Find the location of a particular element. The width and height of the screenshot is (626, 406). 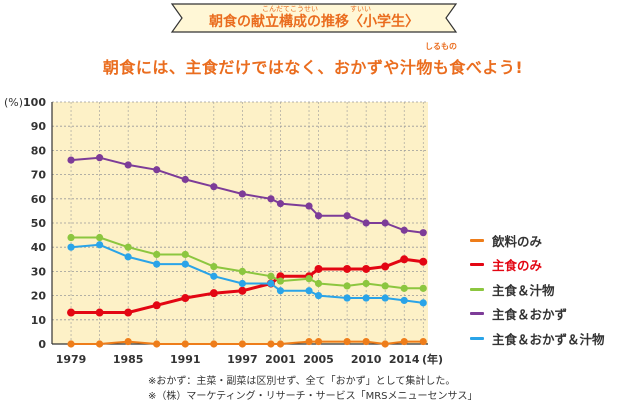

legend-label: 飲料のみ is located at coordinates (517, 241).